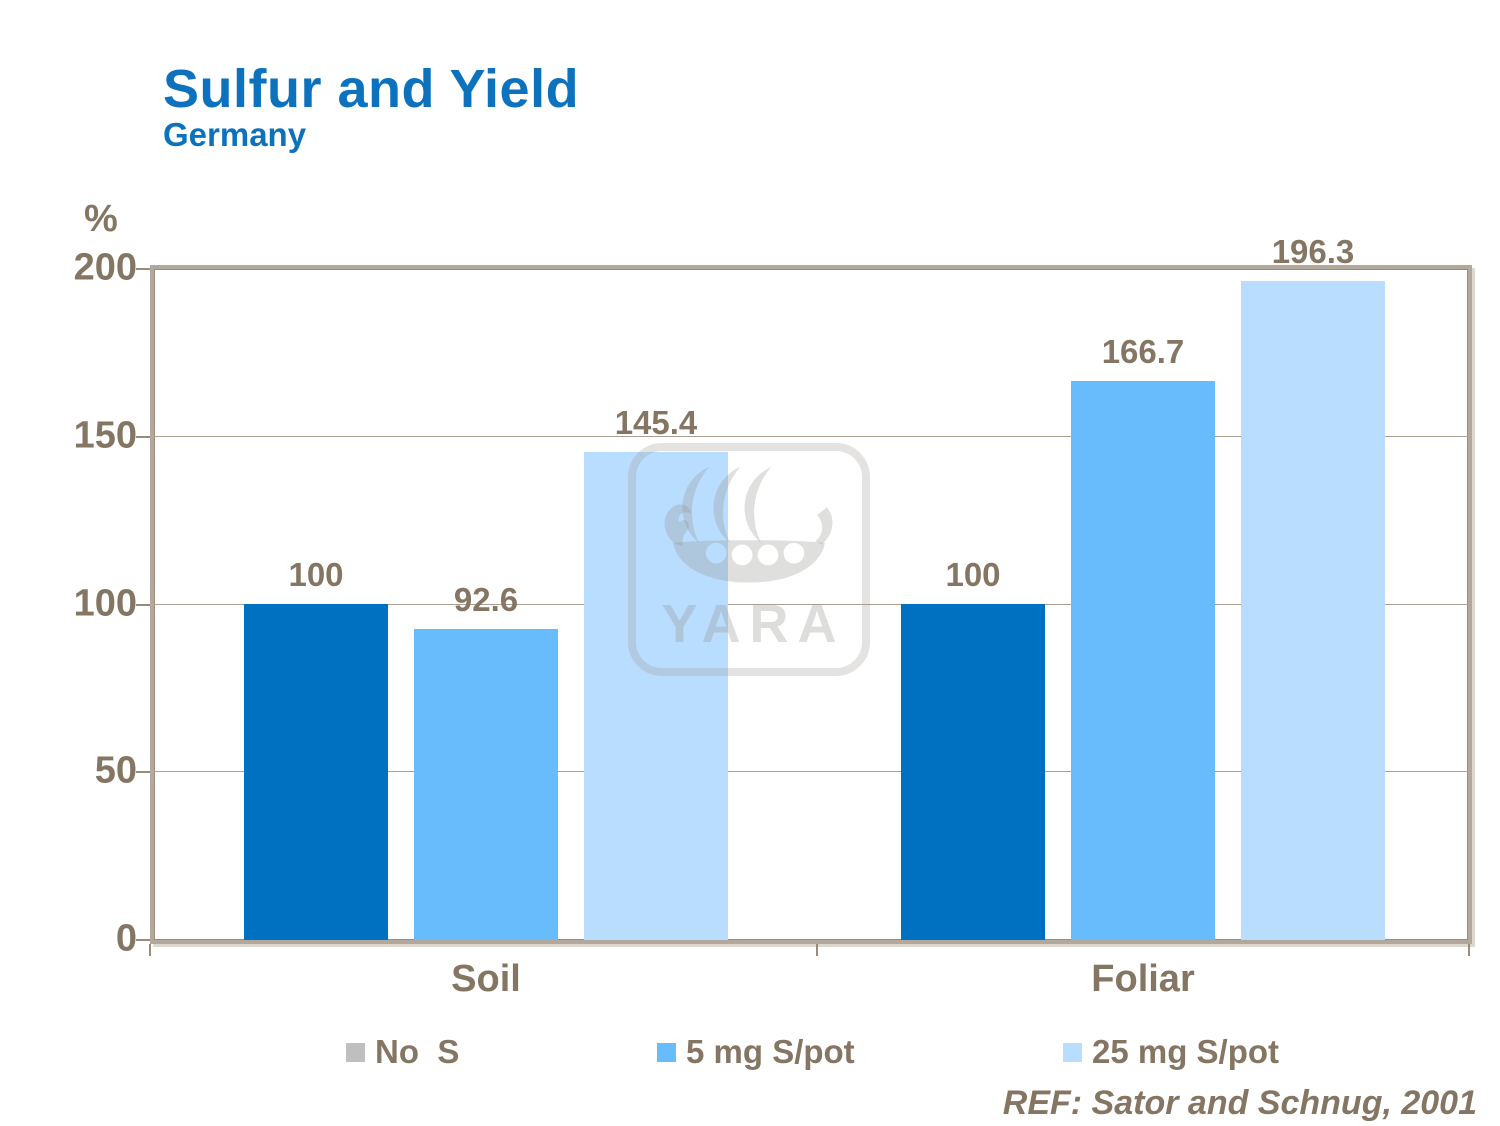 This screenshot has width=1500, height=1126. What do you see at coordinates (770, 1051) in the screenshot?
I see `legend-label-5-mg-s-pot: 5 mg S/pot` at bounding box center [770, 1051].